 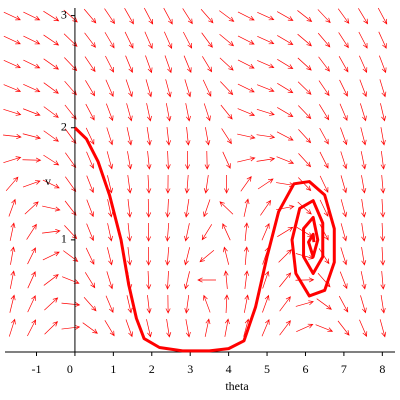 What do you see at coordinates (229, 369) in the screenshot?
I see `x-tick-label: 4` at bounding box center [229, 369].